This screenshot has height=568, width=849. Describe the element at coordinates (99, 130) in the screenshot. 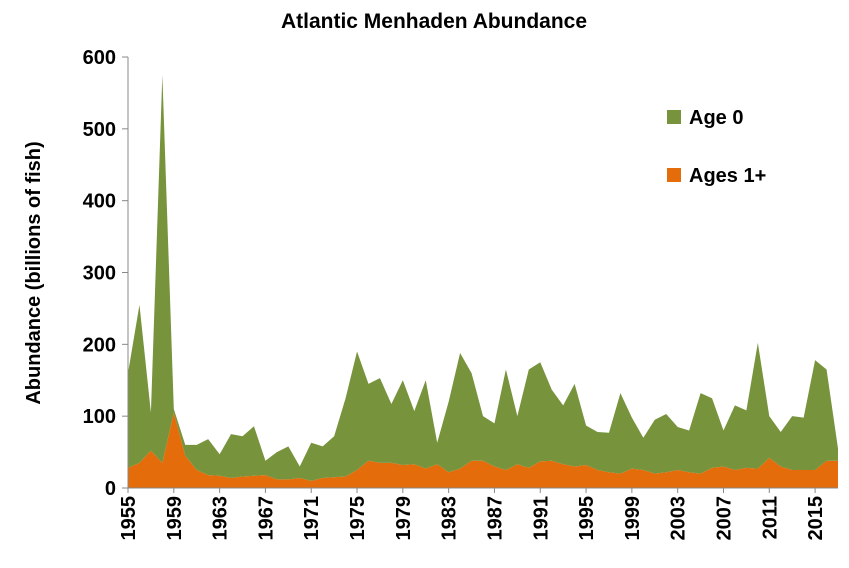

I see `y-tick-label: 500` at that location.